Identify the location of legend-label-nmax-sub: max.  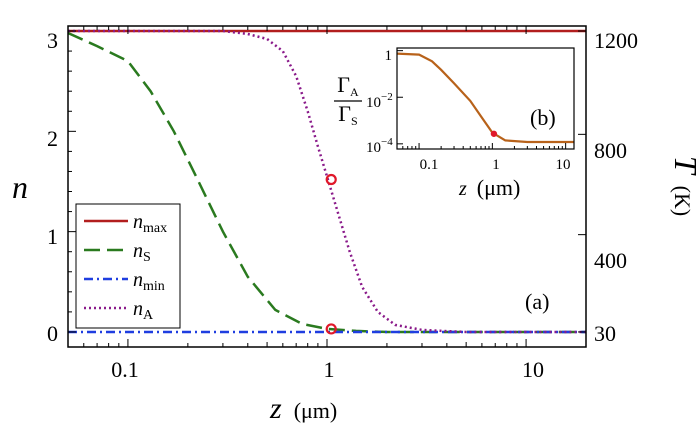
(155, 228).